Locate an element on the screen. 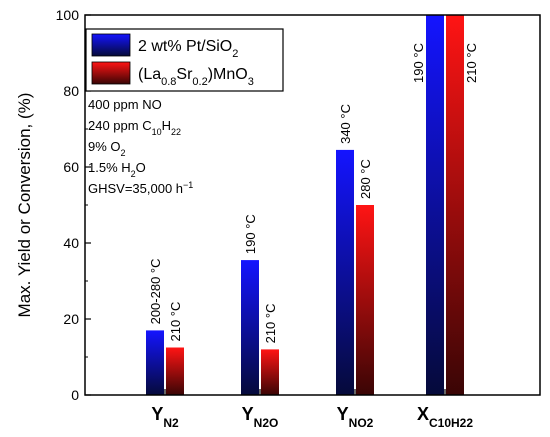 The image size is (550, 437). y-axis-label: Max. Yield or Conversion, (%) is located at coordinates (24, 205).